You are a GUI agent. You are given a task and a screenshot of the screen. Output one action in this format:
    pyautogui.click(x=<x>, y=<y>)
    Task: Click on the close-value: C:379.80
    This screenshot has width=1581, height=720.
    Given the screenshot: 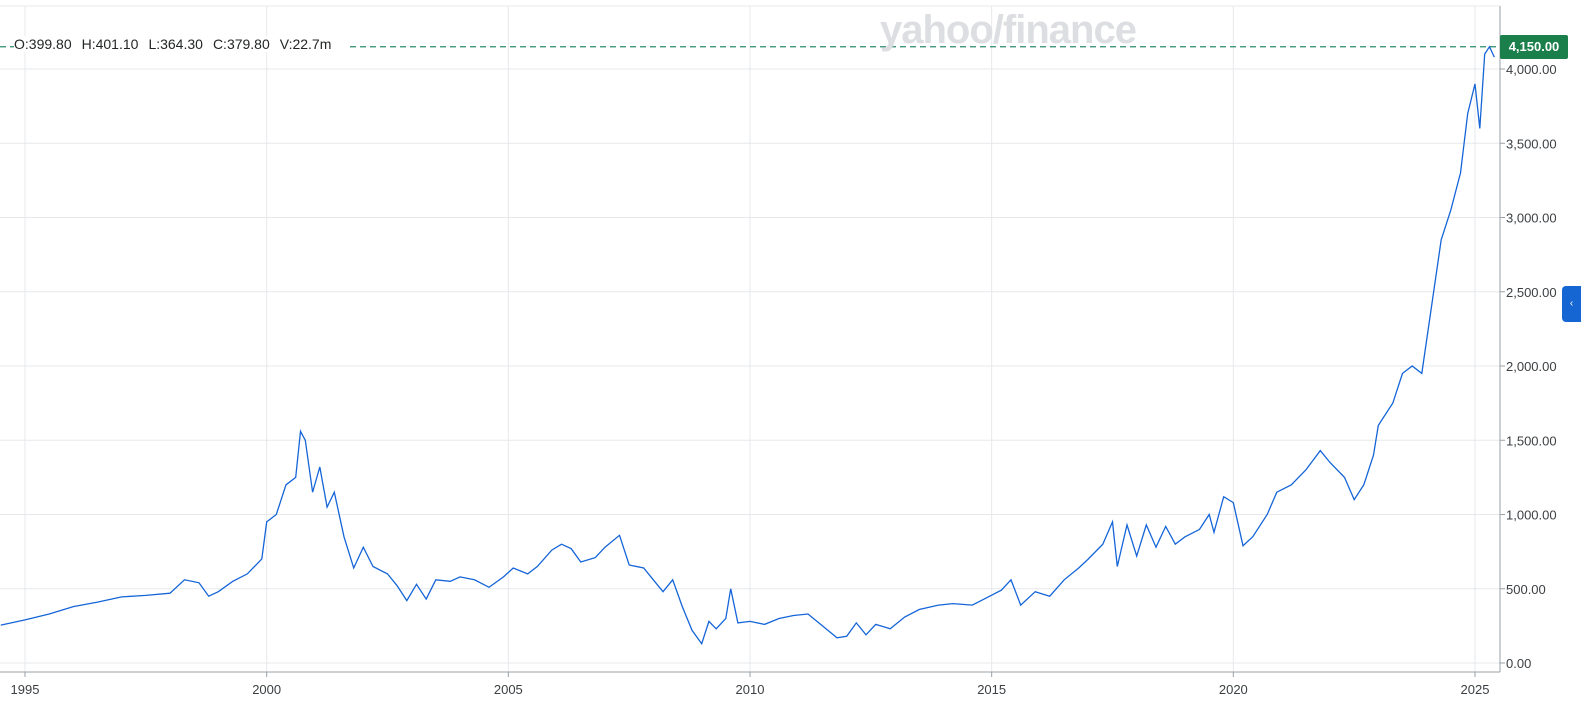 What is the action you would take?
    pyautogui.click(x=241, y=44)
    